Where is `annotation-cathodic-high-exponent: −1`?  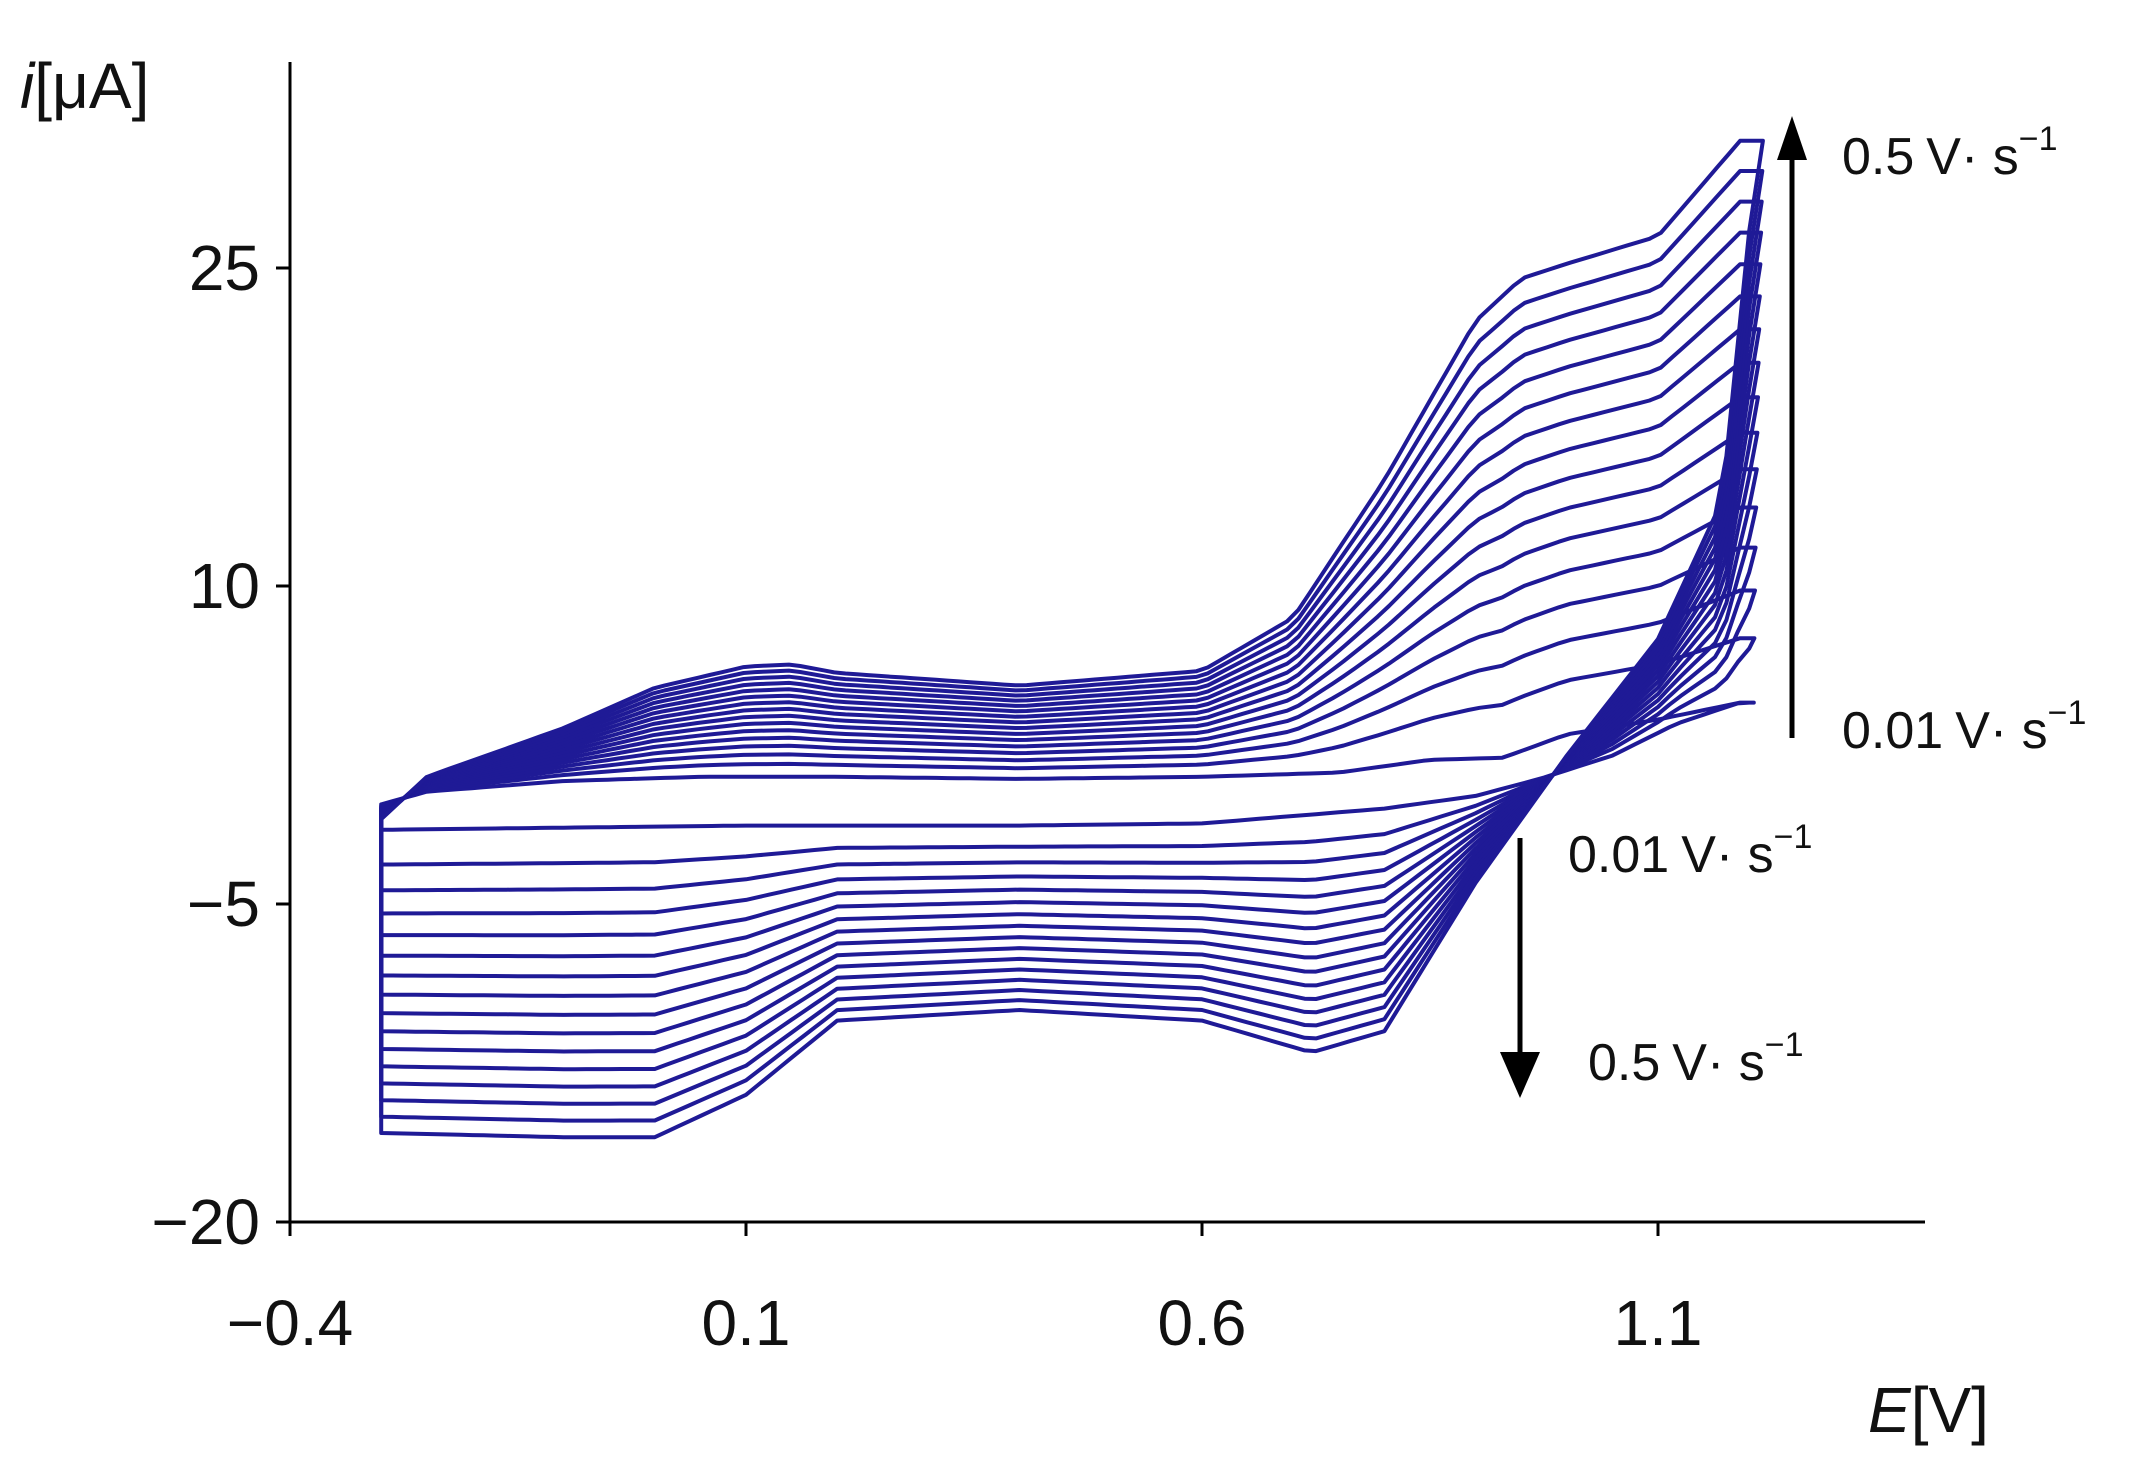
annotation-cathodic-high-exponent: −1 is located at coordinates (1784, 1045).